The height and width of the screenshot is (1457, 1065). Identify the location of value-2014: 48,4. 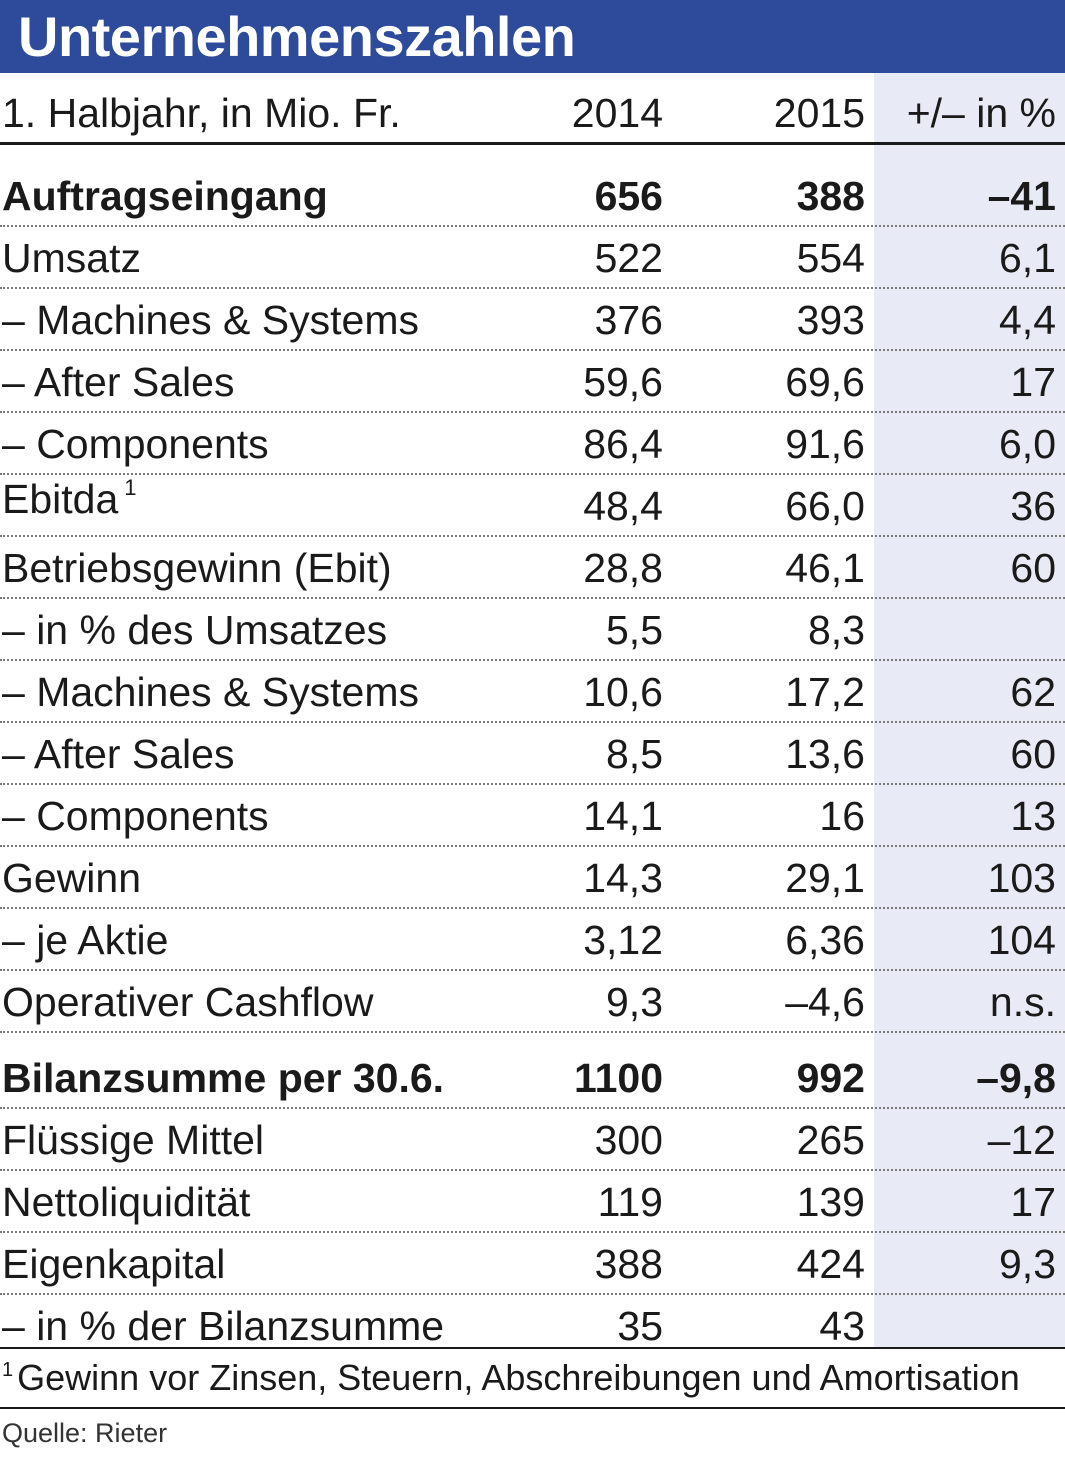
(623, 506).